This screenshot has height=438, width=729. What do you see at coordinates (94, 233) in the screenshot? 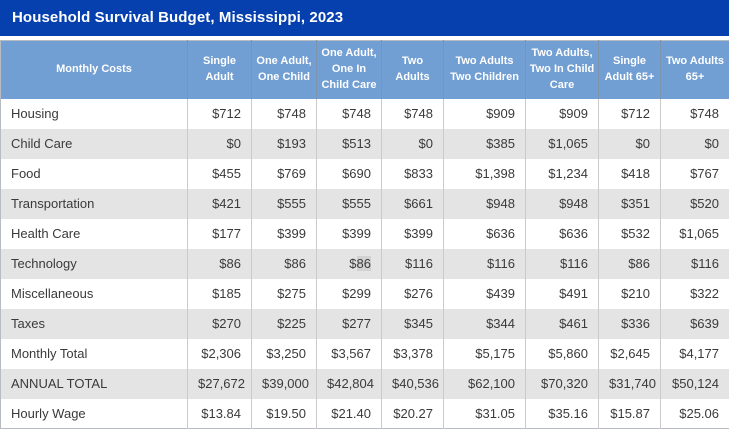
I see `row-label: Health Care` at bounding box center [94, 233].